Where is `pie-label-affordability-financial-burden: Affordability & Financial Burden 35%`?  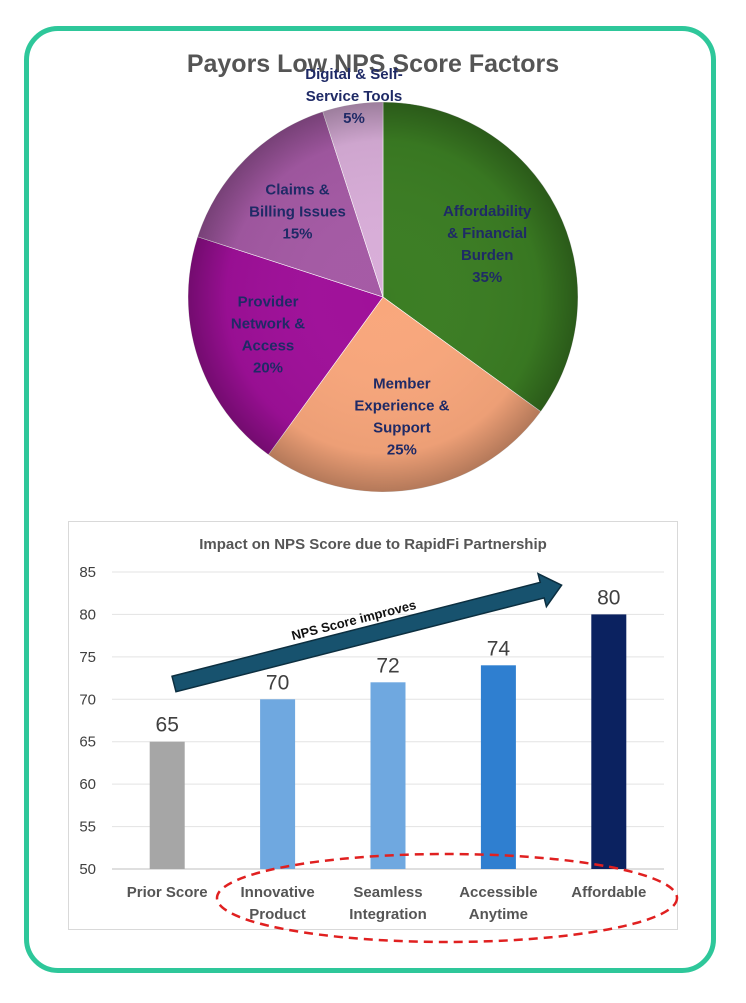
pie-label-affordability-financial-burden: Affordability & Financial Burden 35% is located at coordinates (487, 244).